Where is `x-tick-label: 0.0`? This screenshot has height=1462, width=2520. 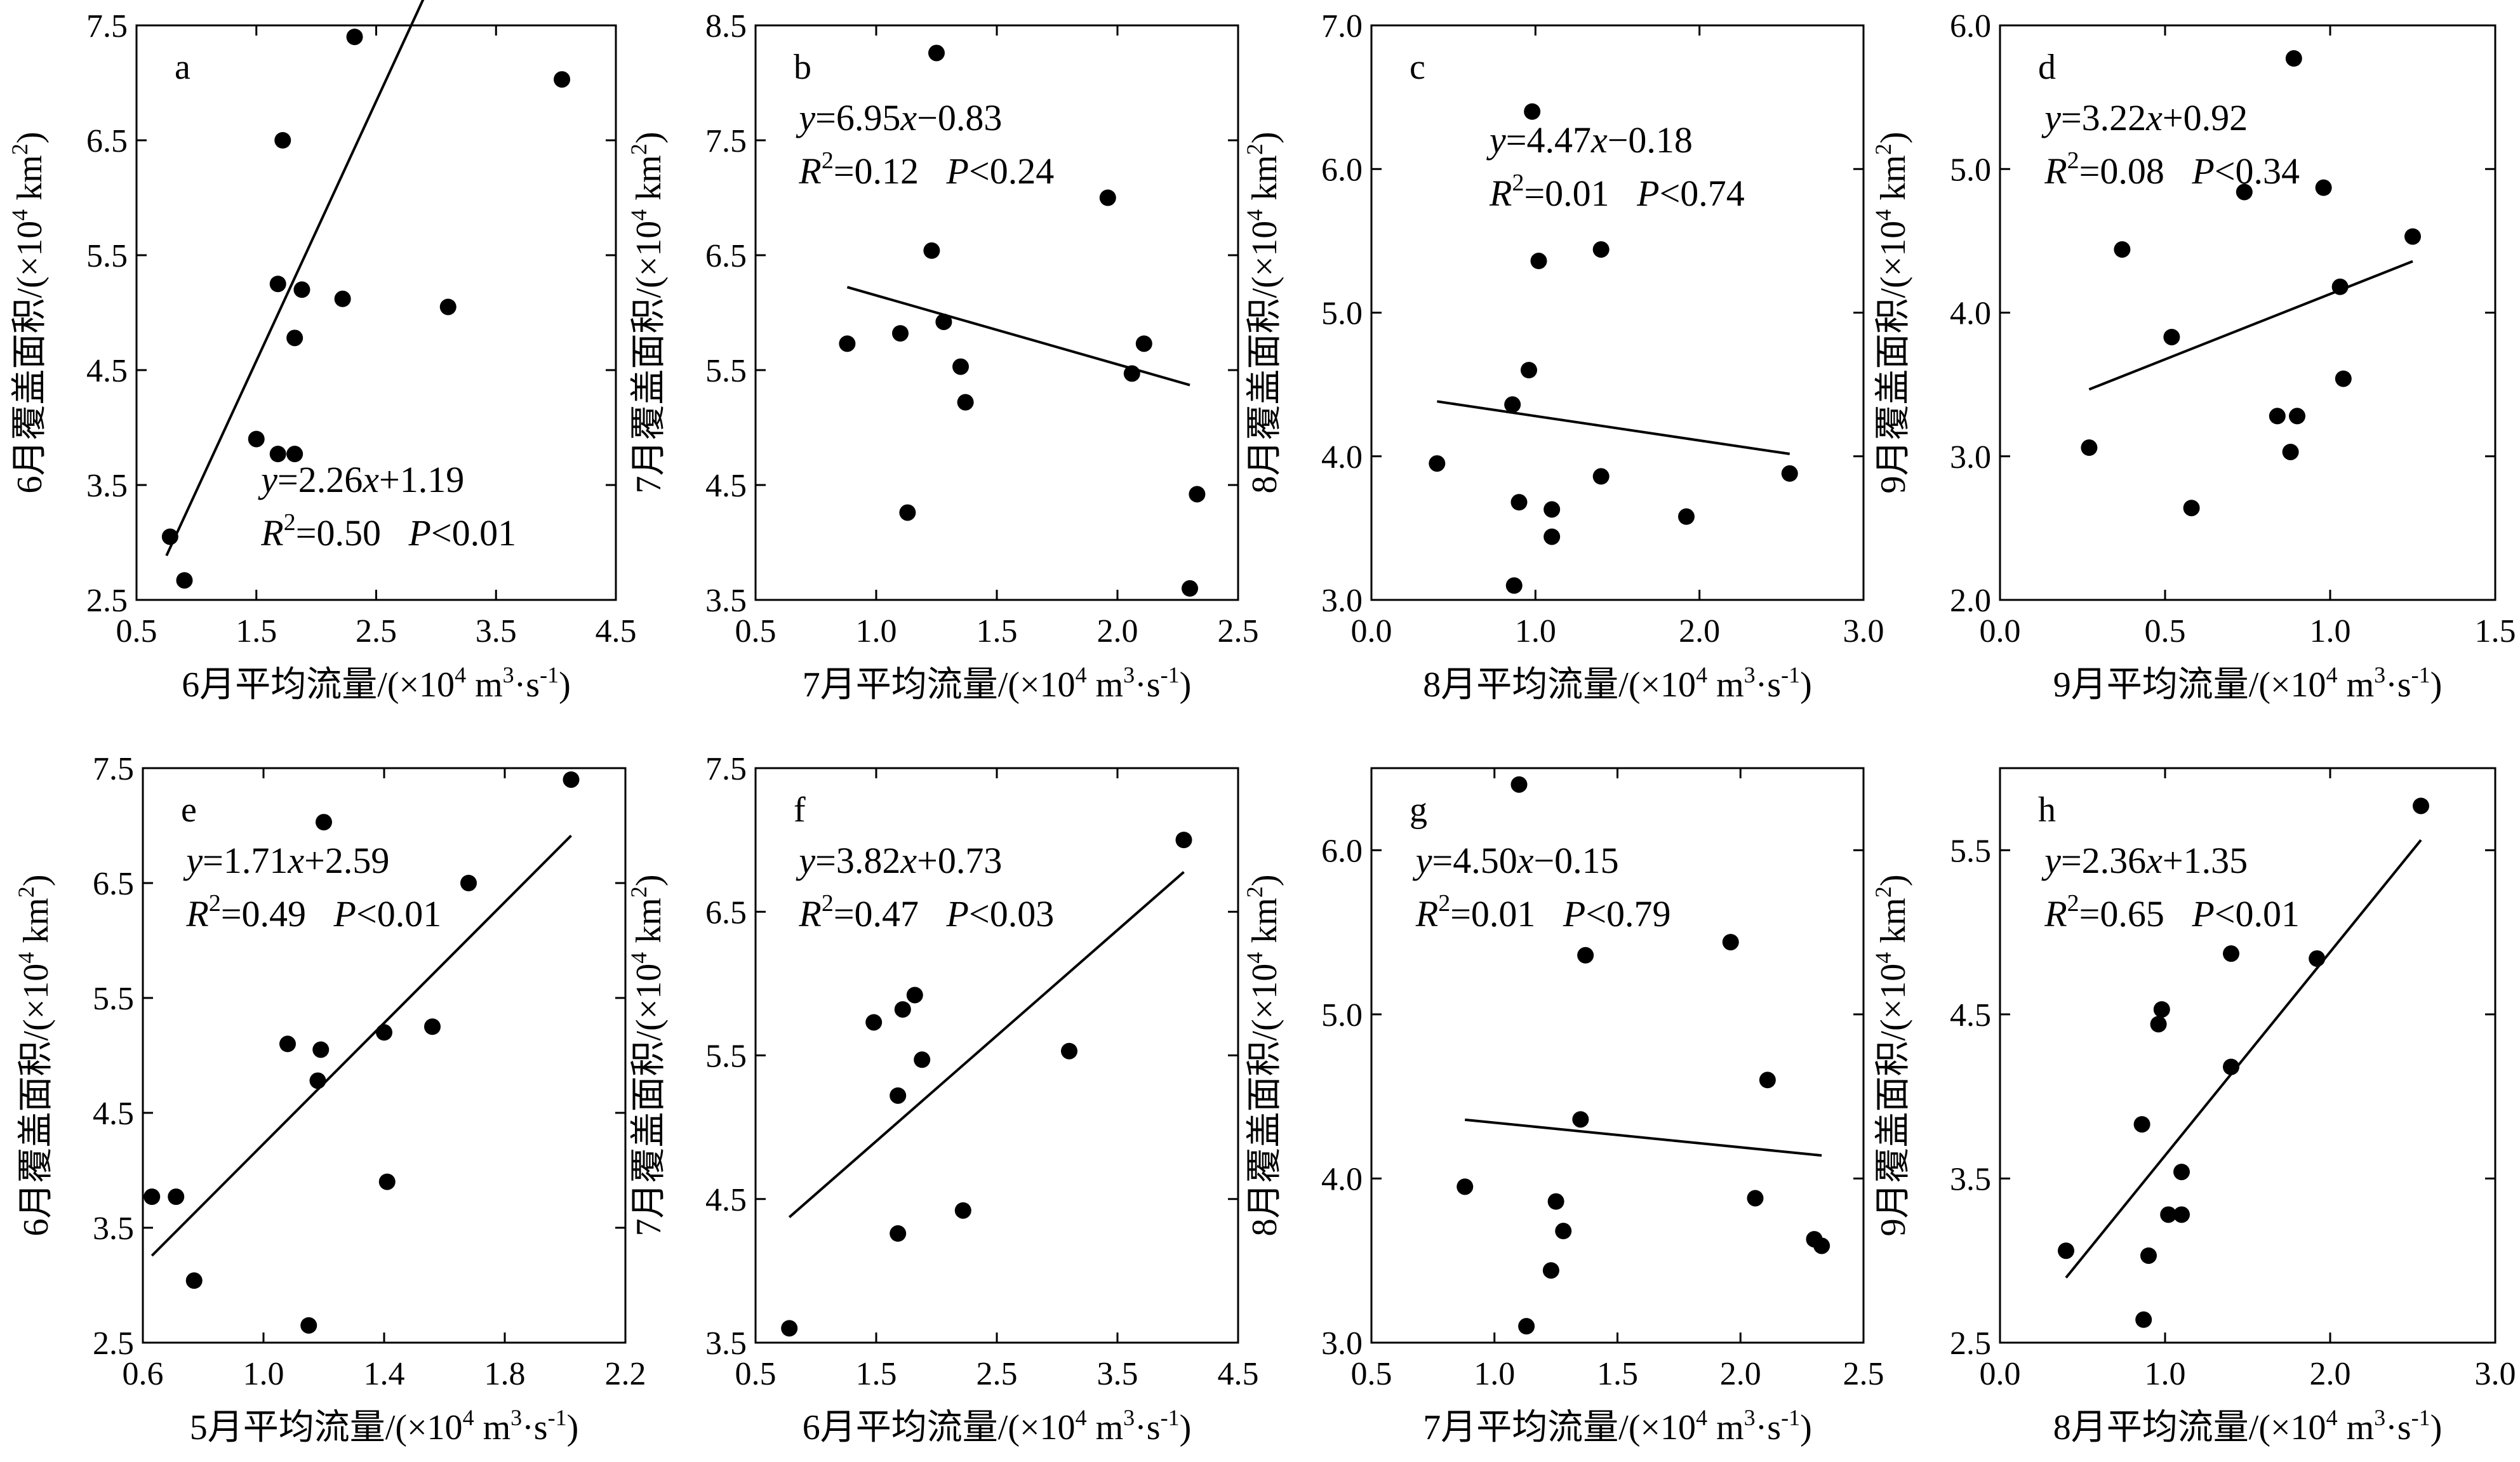
x-tick-label: 0.0 is located at coordinates (2000, 1374).